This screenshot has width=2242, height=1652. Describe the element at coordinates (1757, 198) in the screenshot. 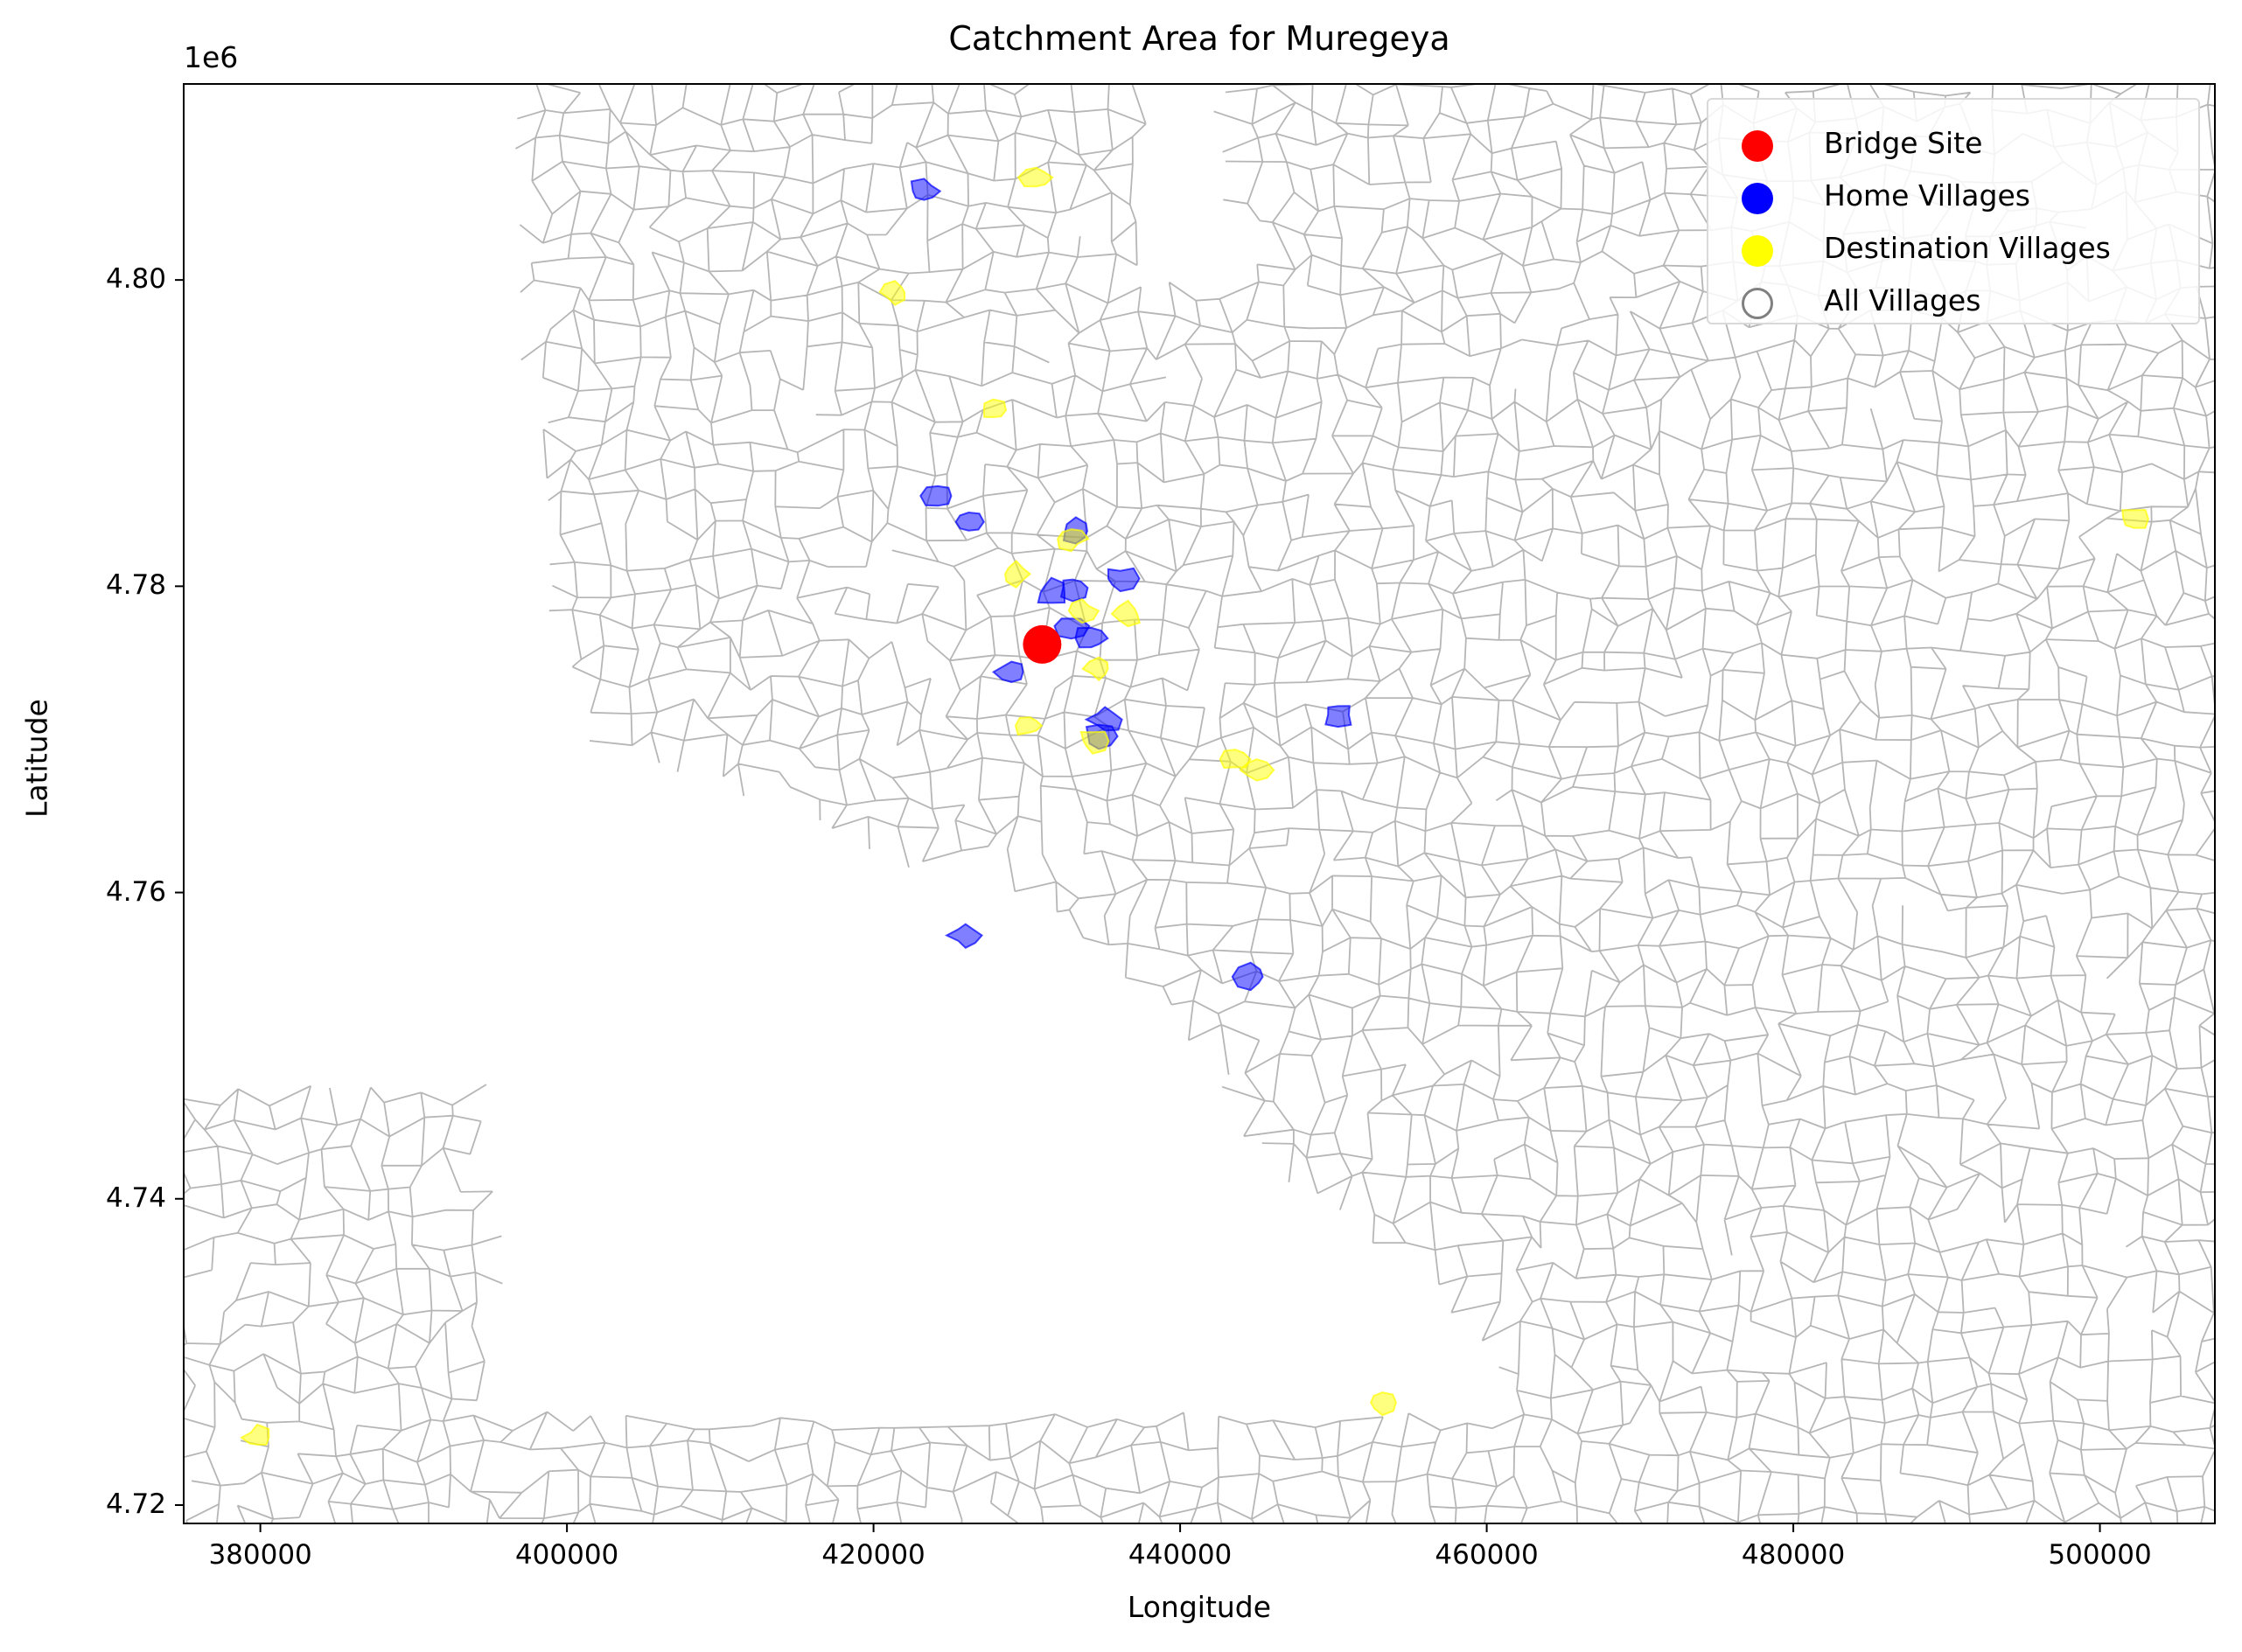

I see `home-villages-marker-icon` at that location.